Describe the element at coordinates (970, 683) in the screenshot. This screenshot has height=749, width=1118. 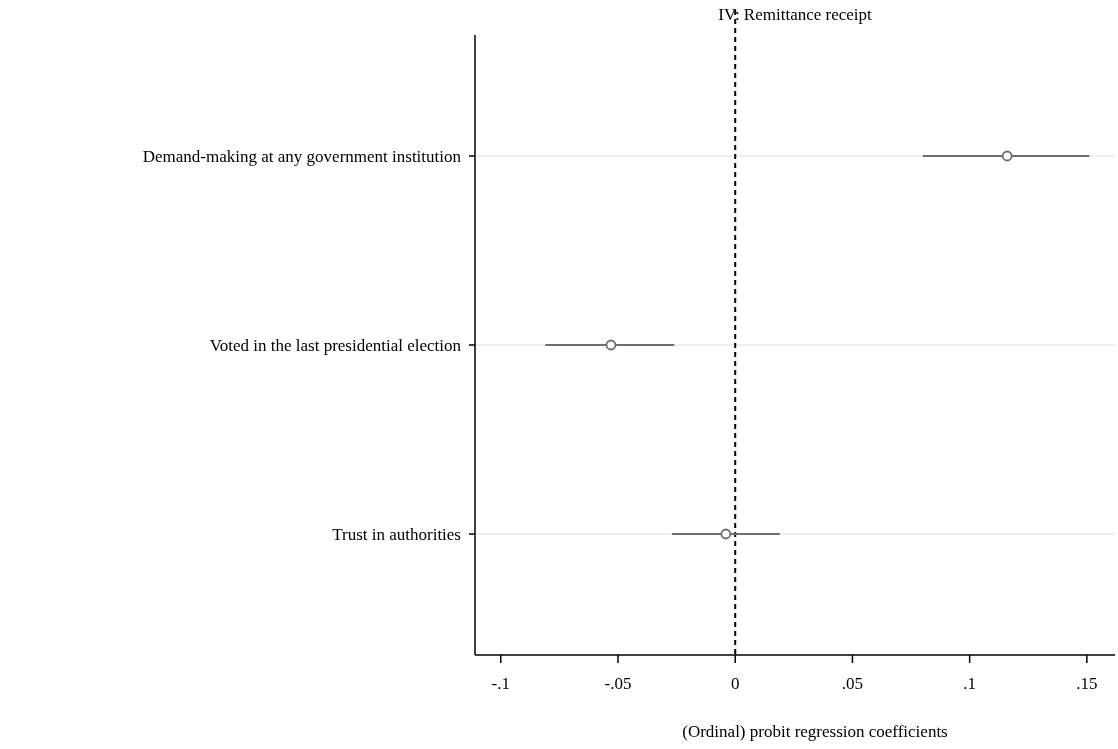
I see `x-tick-label: .1` at that location.